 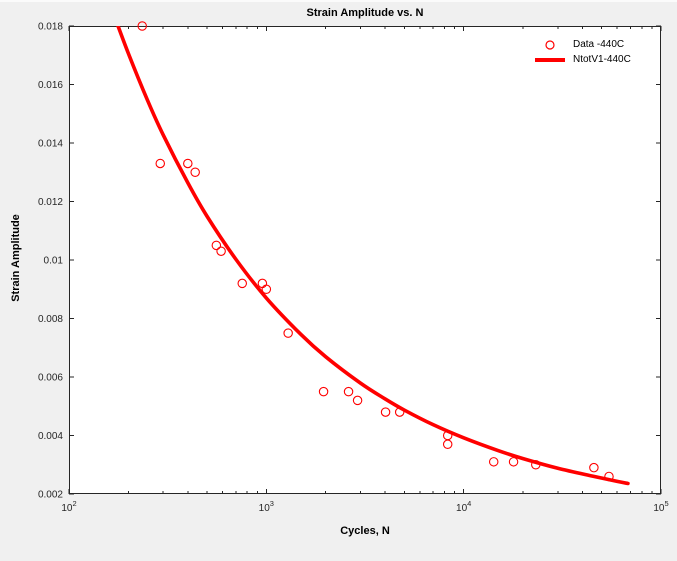 What do you see at coordinates (660, 506) in the screenshot?
I see `x-tick-label: 10⁵` at bounding box center [660, 506].